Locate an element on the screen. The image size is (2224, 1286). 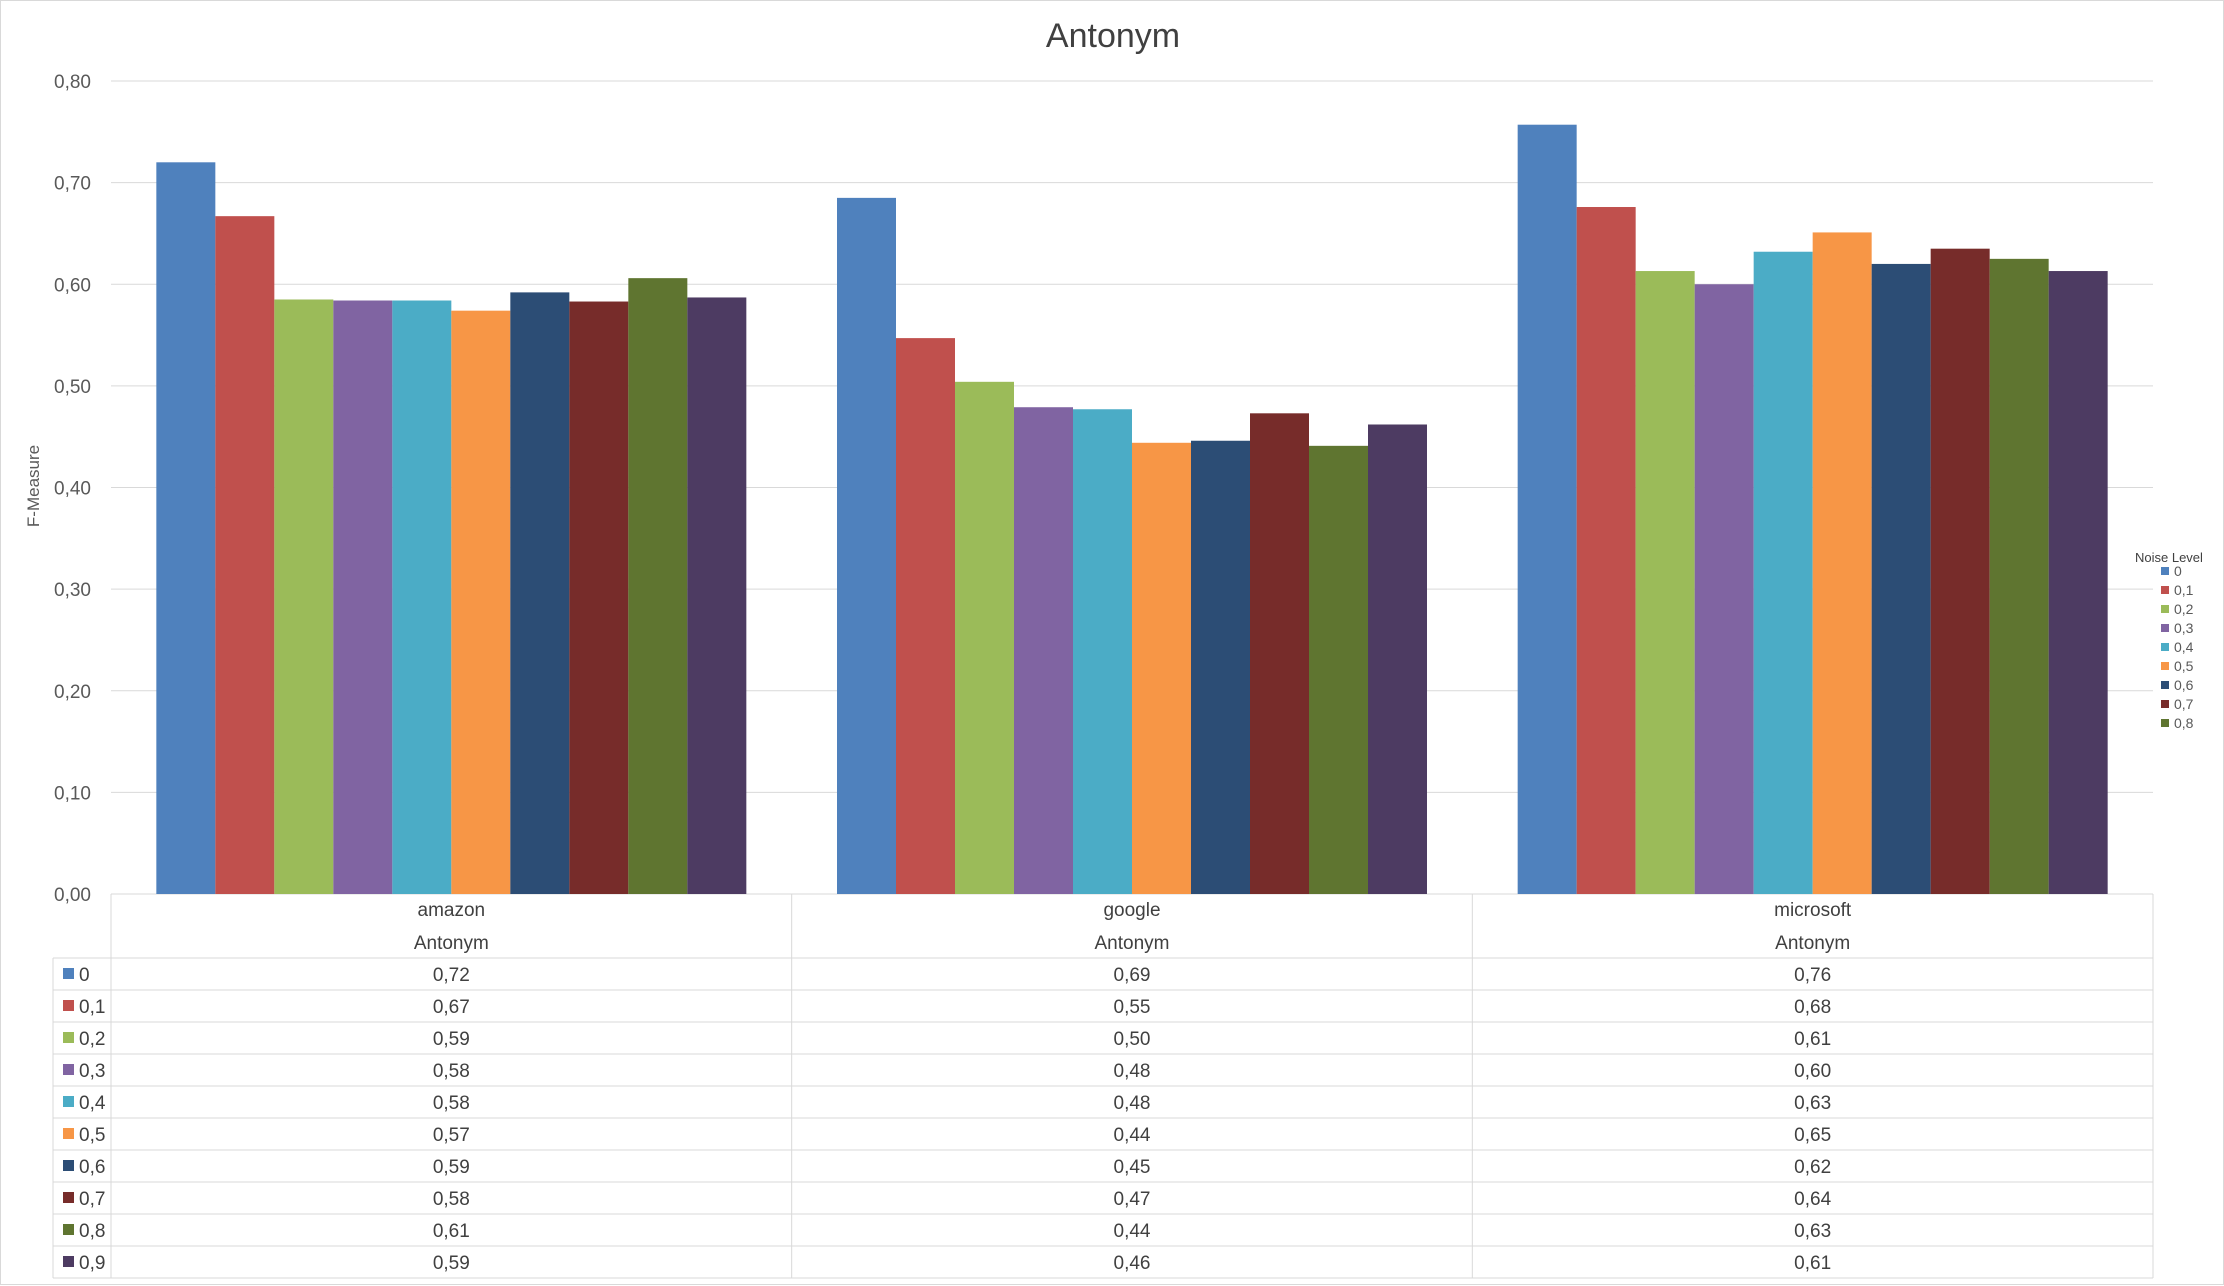
table-cell: 0,68 is located at coordinates (1812, 1007).